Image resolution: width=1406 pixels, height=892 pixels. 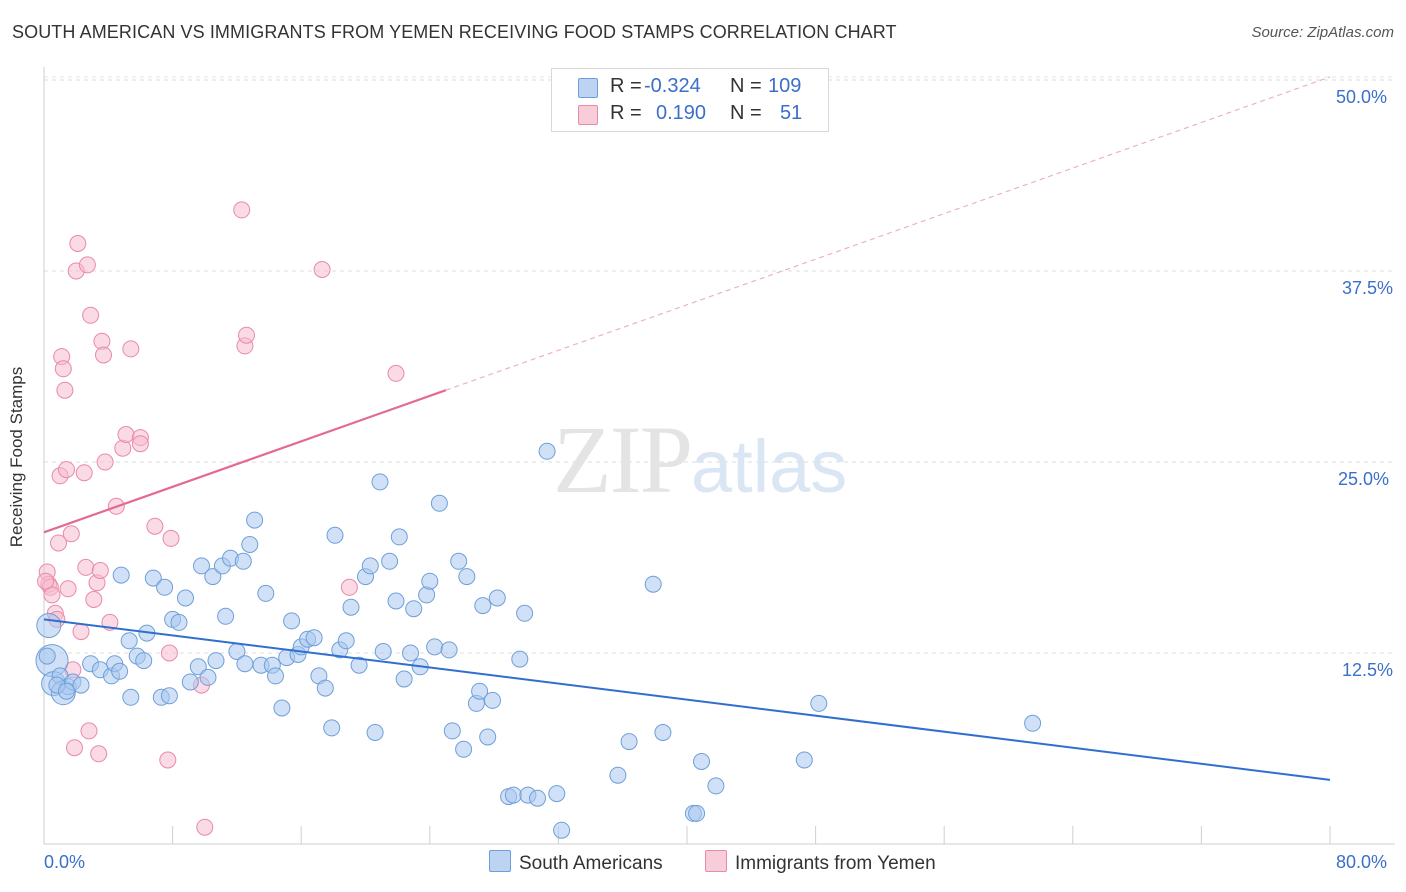 What do you see at coordinates (672, 86) in the screenshot?
I see `legend-r-value: -0.324` at bounding box center [672, 86].